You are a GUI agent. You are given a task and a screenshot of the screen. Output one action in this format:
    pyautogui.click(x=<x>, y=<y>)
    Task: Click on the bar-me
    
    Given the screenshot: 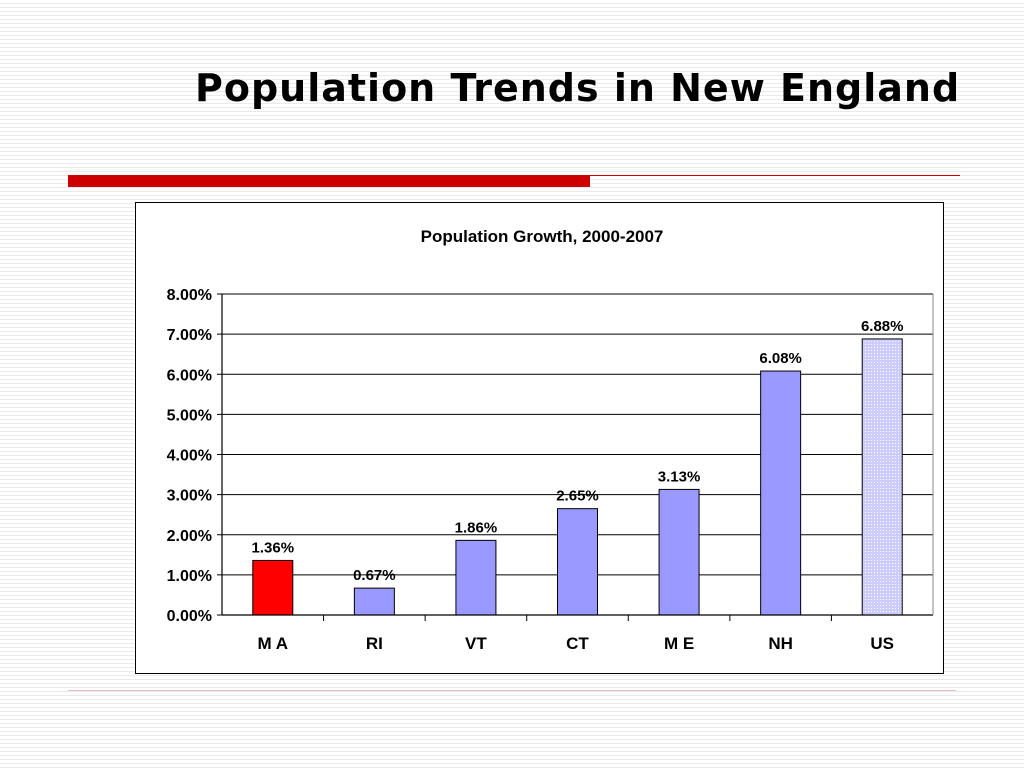 What is the action you would take?
    pyautogui.click(x=679, y=552)
    